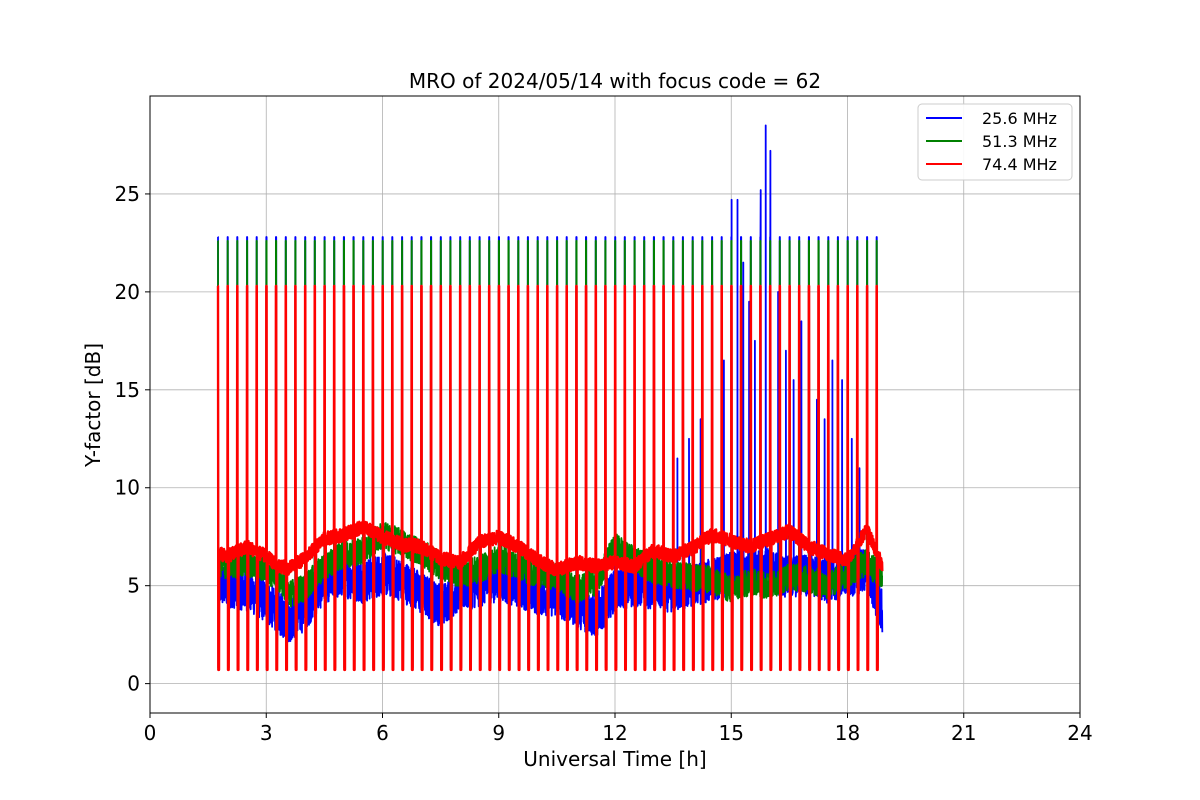  I want to click on y-axis-label: Y-factor [dB], so click(93, 405).